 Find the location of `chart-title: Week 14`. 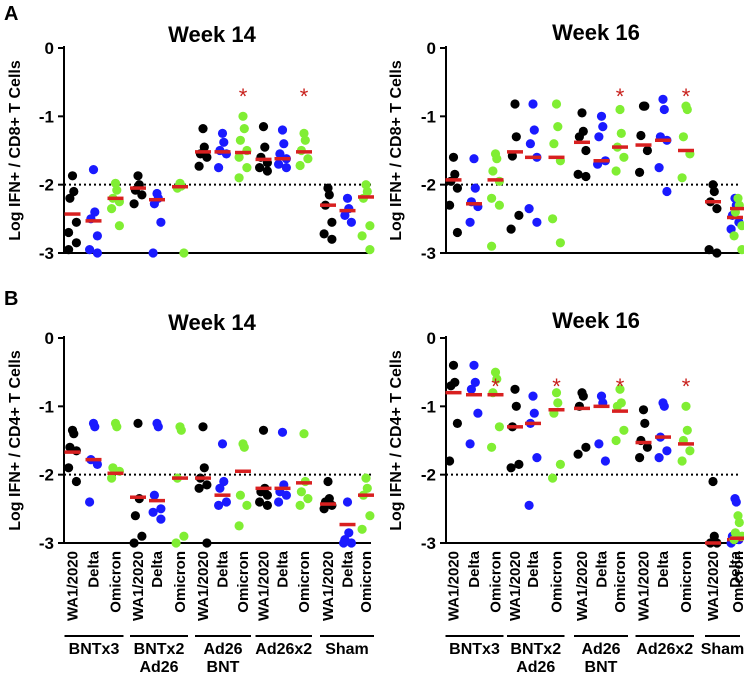

chart-title: Week 14 is located at coordinates (212, 34).